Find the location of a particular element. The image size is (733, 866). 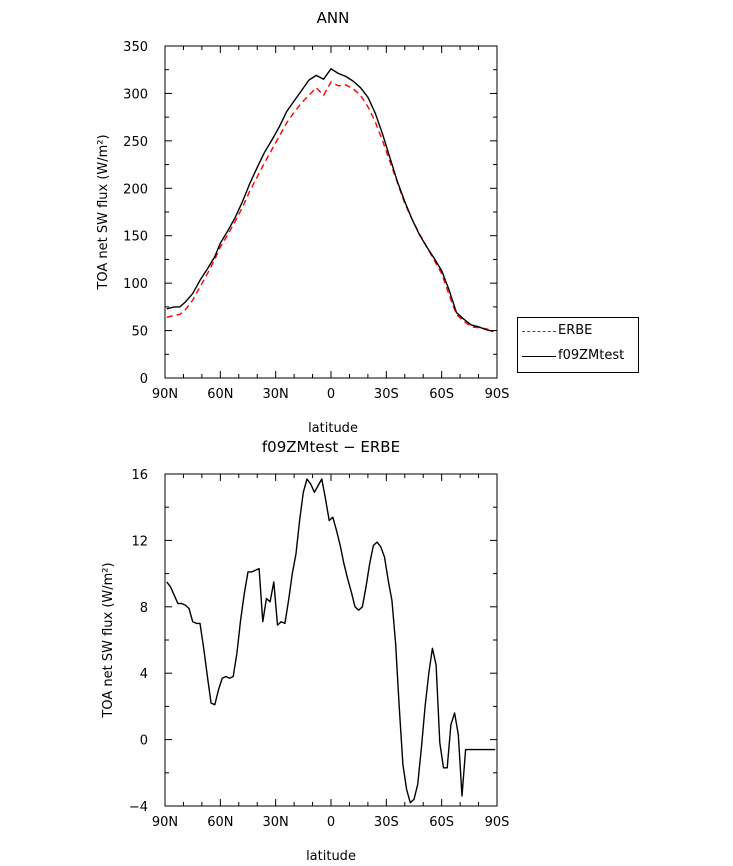

y-tick-label: 4 is located at coordinates (144, 674).